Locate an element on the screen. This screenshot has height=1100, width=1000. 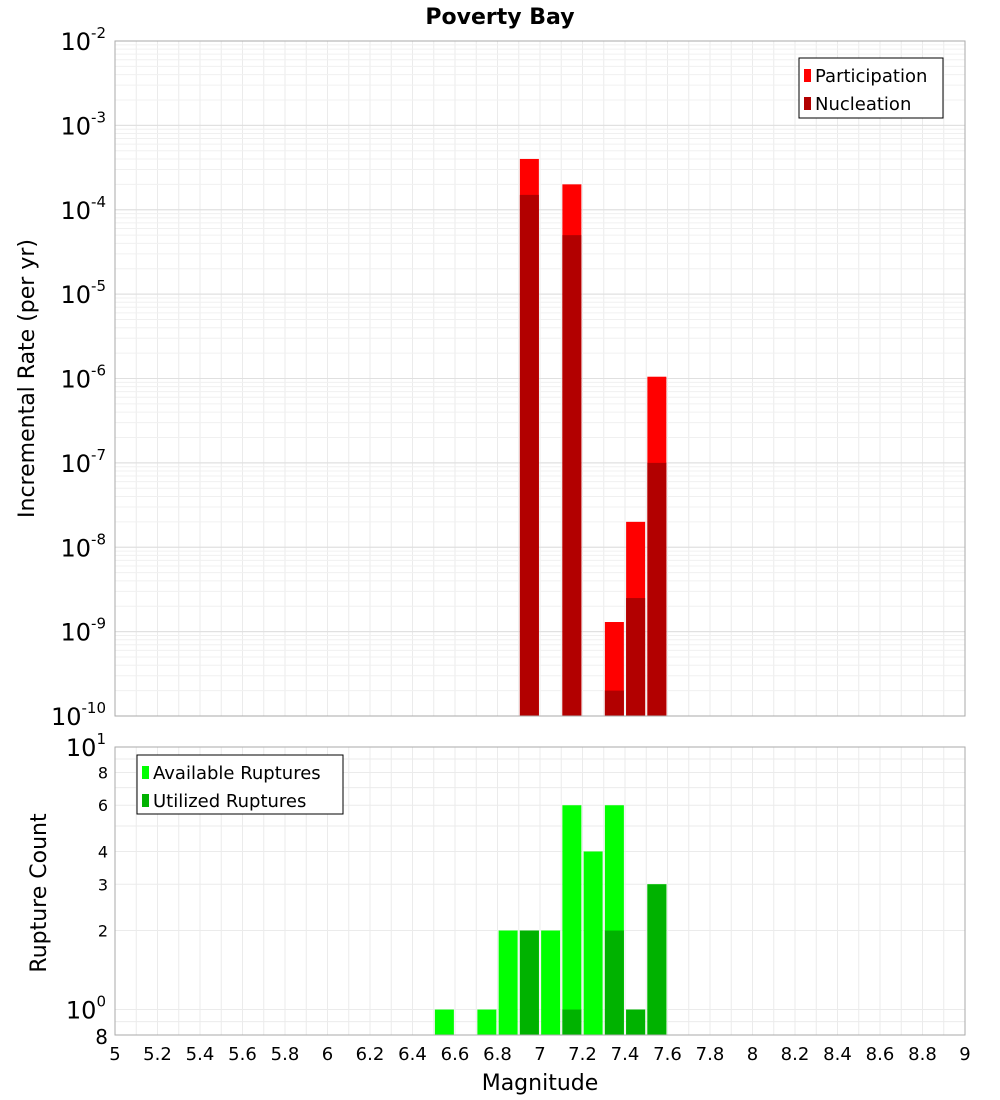
rate-y-tick-label: 10⁻³ is located at coordinates (83, 124).